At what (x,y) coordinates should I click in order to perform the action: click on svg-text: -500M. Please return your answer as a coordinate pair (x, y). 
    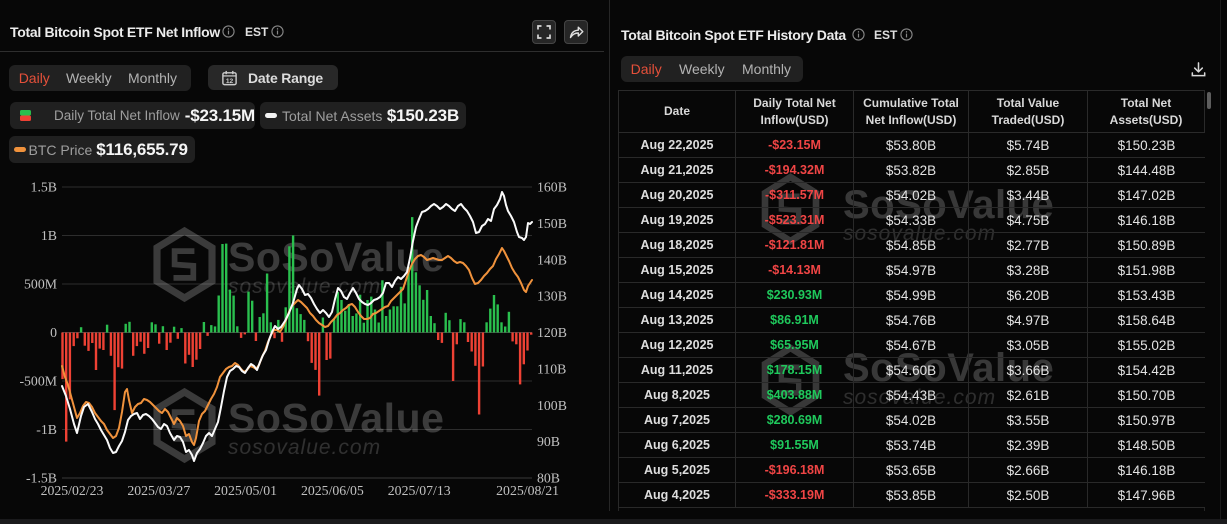
    Looking at the image, I should click on (38, 381).